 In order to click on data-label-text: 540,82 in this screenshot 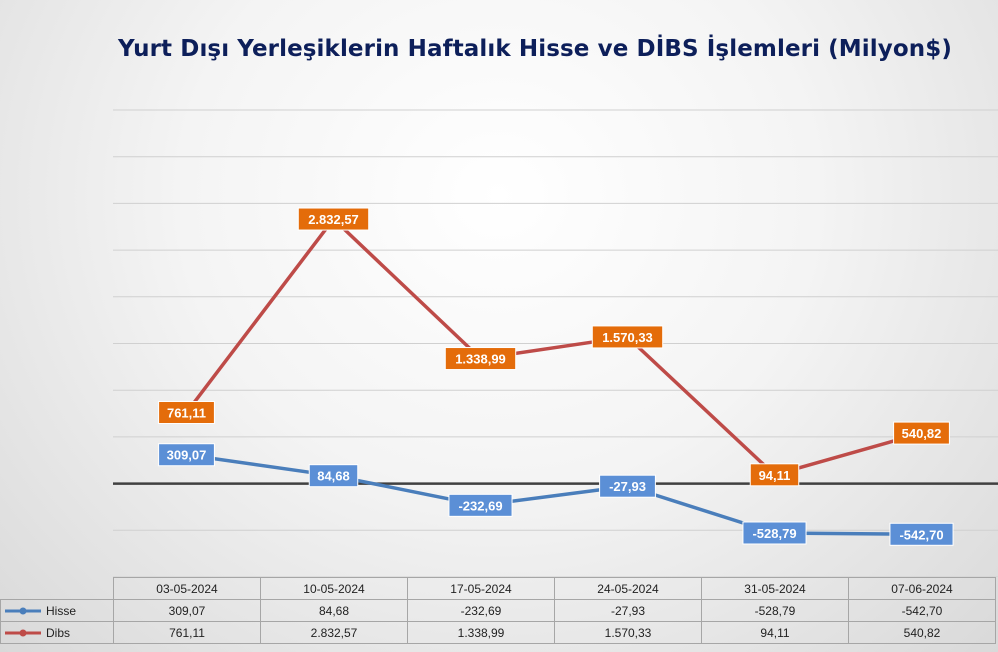, I will do `click(922, 433)`.